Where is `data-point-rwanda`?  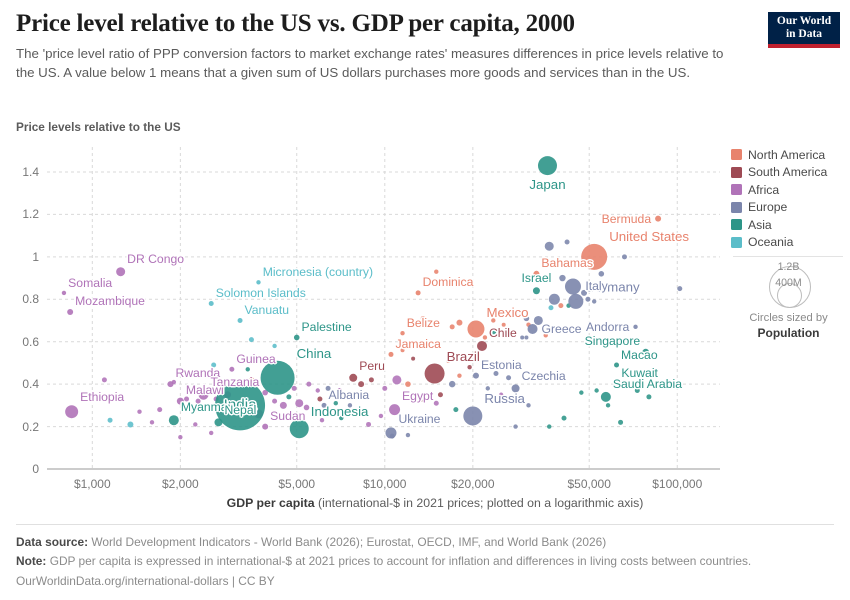 data-point-rwanda is located at coordinates (170, 384).